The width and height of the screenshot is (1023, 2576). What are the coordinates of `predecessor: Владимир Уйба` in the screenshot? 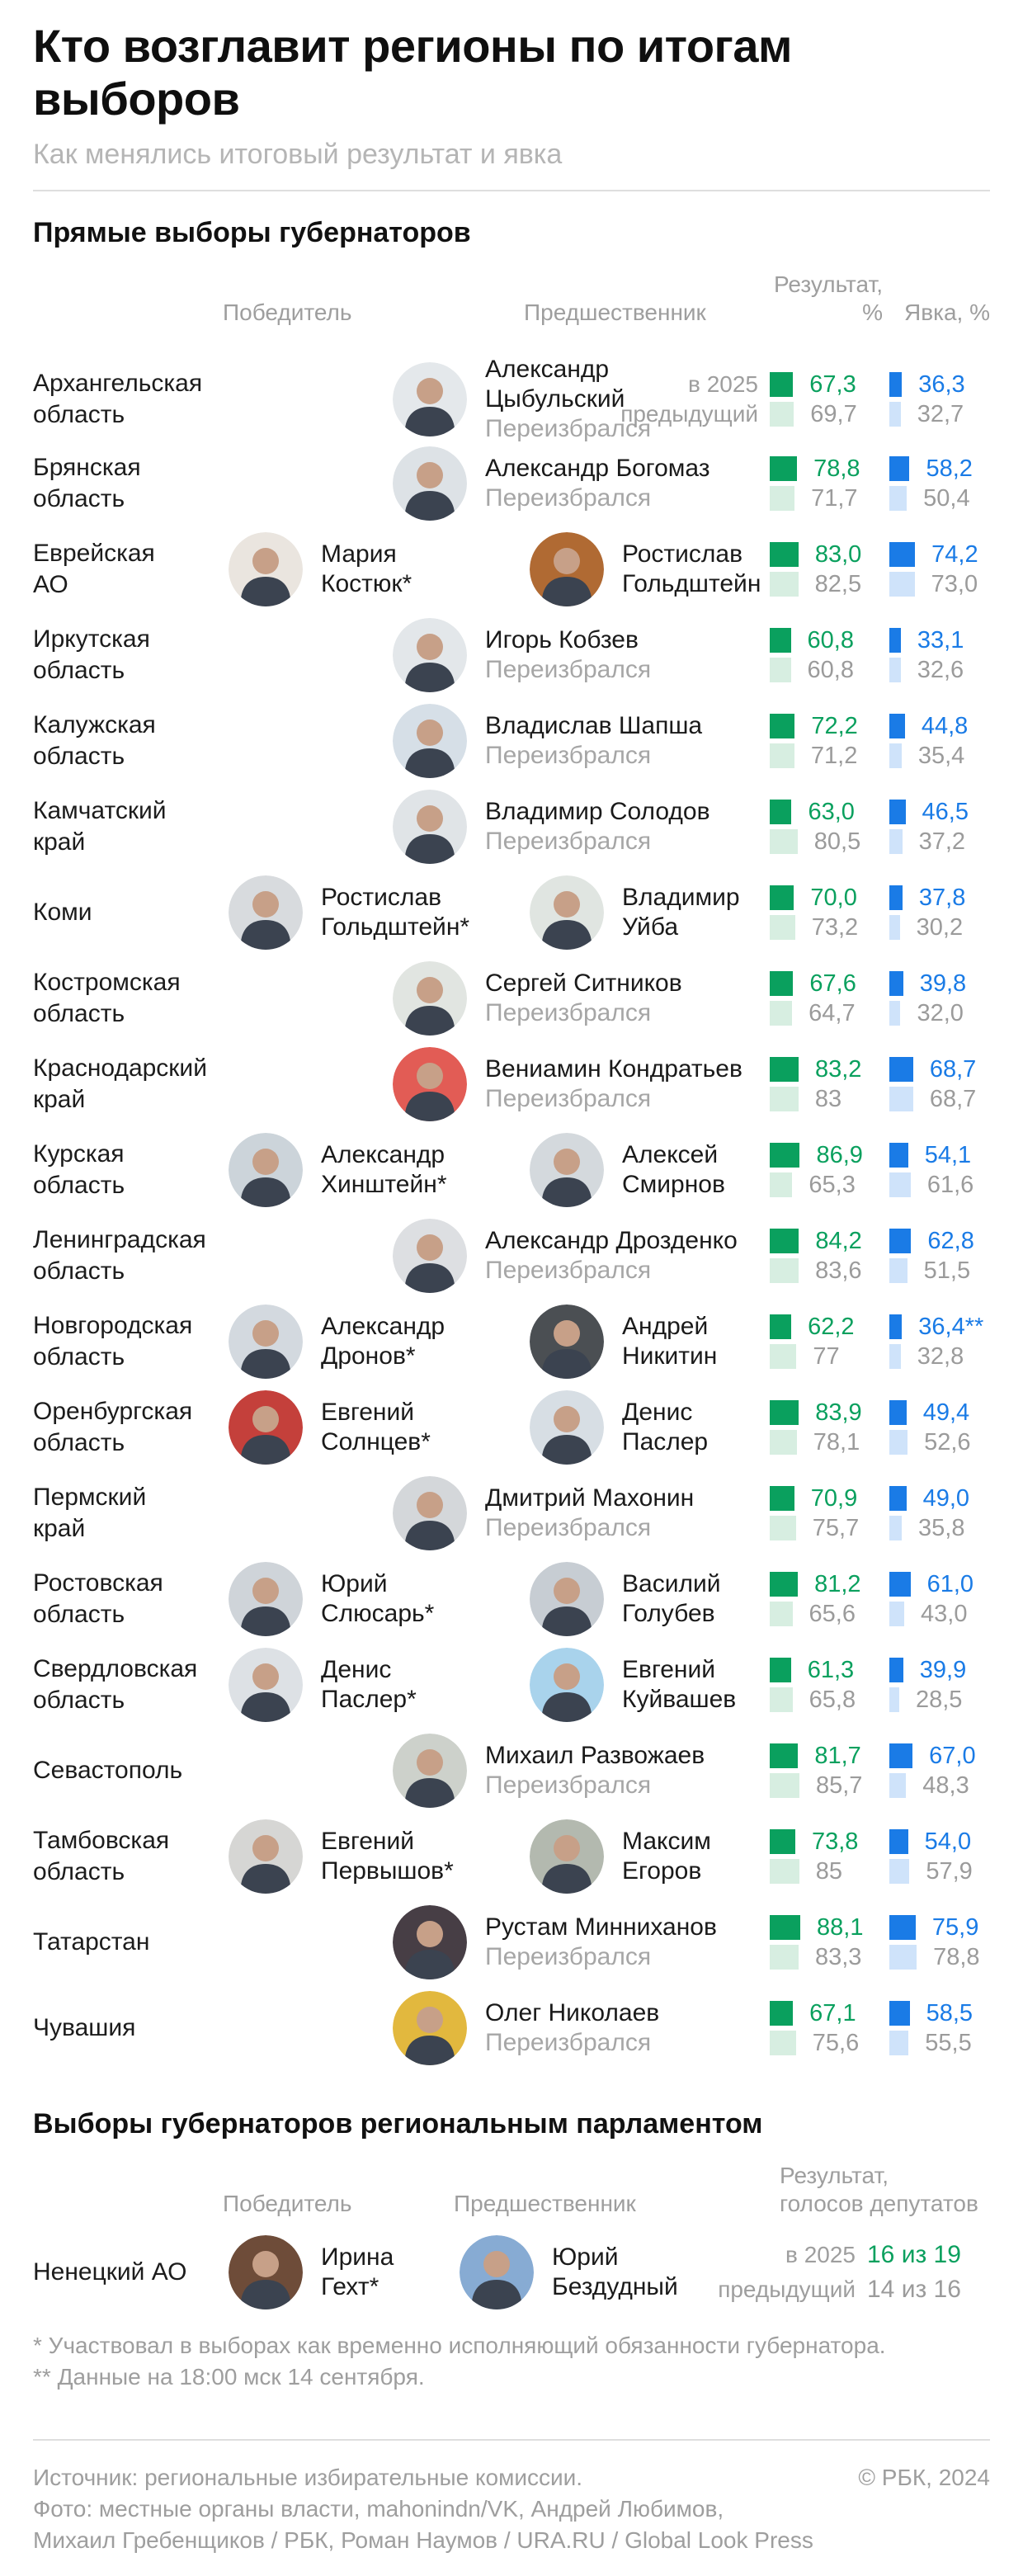 It's located at (643, 912).